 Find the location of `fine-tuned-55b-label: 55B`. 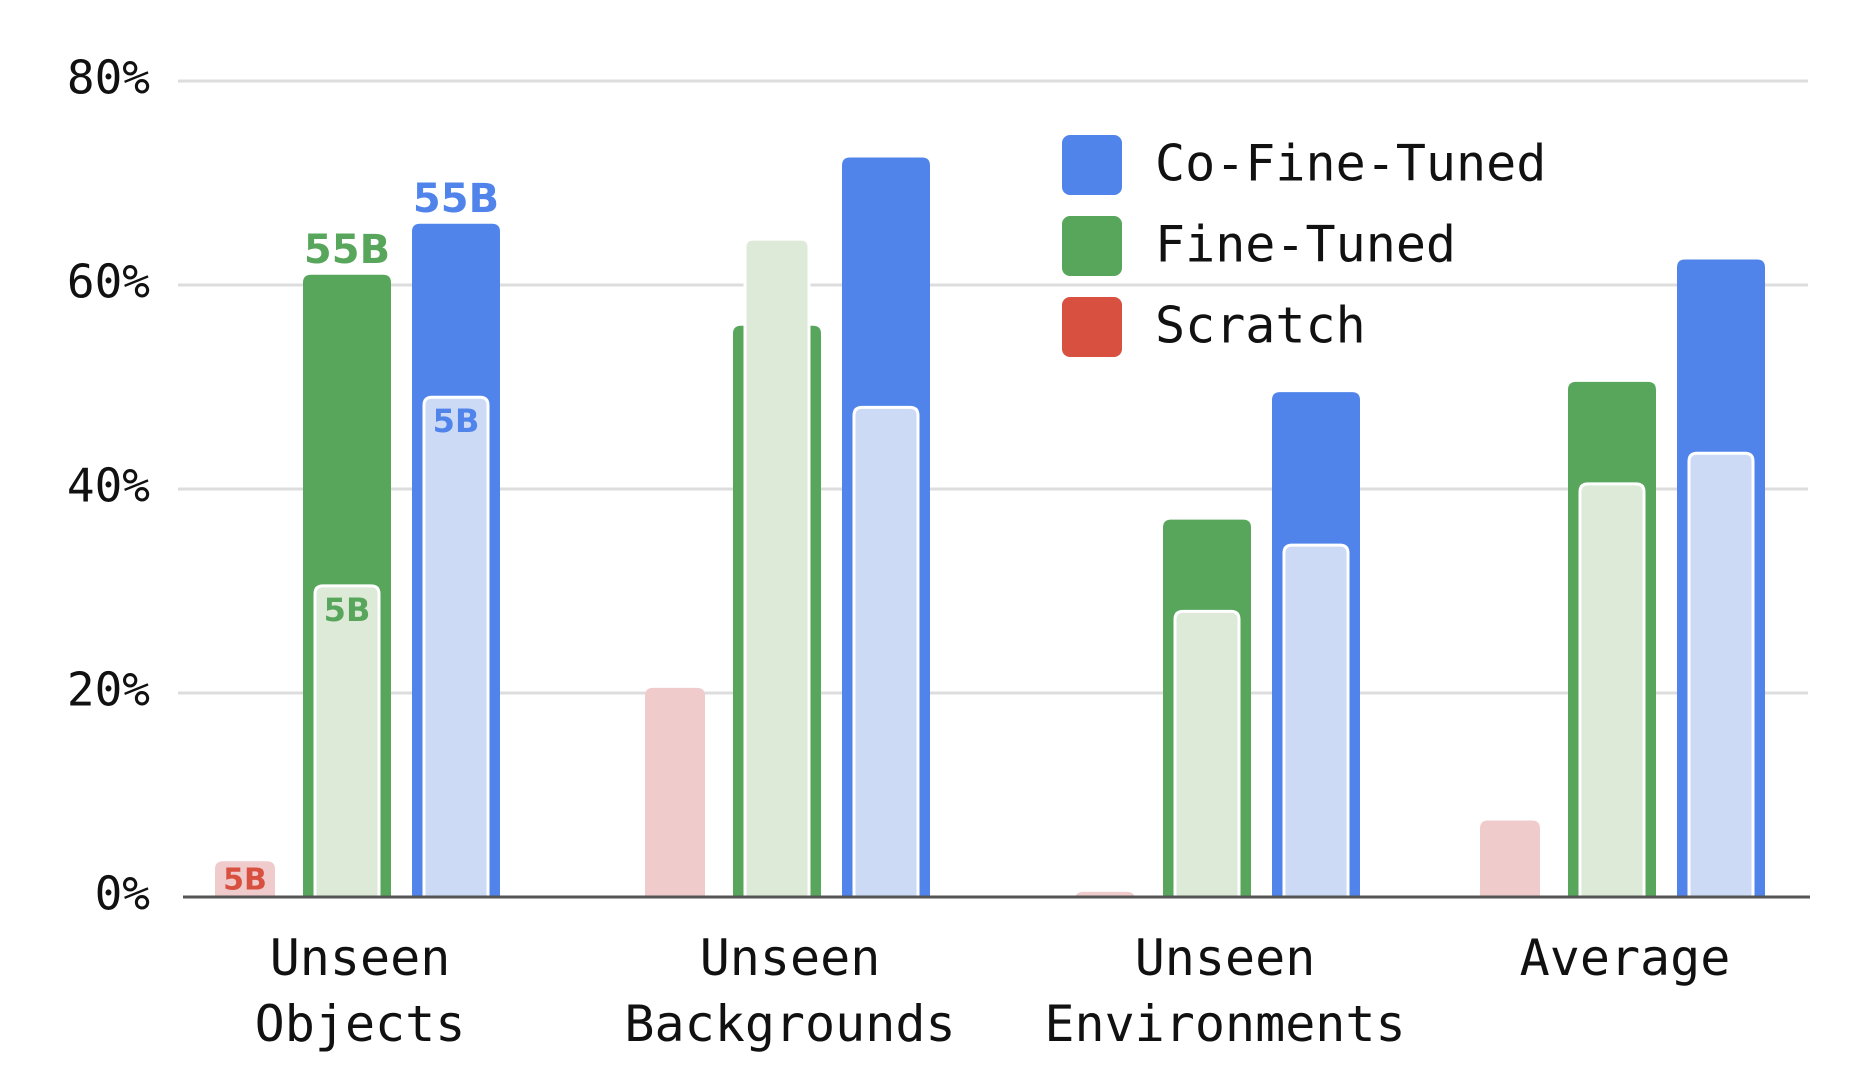

fine-tuned-55b-label: 55B is located at coordinates (347, 250).